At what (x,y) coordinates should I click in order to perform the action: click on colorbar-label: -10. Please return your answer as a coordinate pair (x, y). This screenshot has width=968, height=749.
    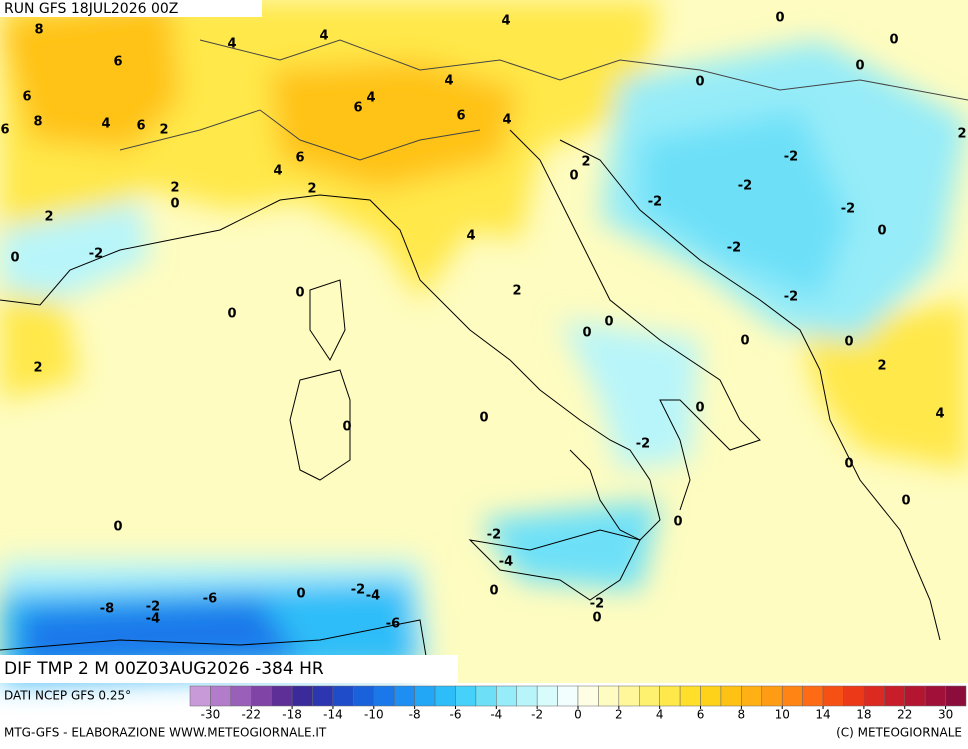
    Looking at the image, I should click on (374, 715).